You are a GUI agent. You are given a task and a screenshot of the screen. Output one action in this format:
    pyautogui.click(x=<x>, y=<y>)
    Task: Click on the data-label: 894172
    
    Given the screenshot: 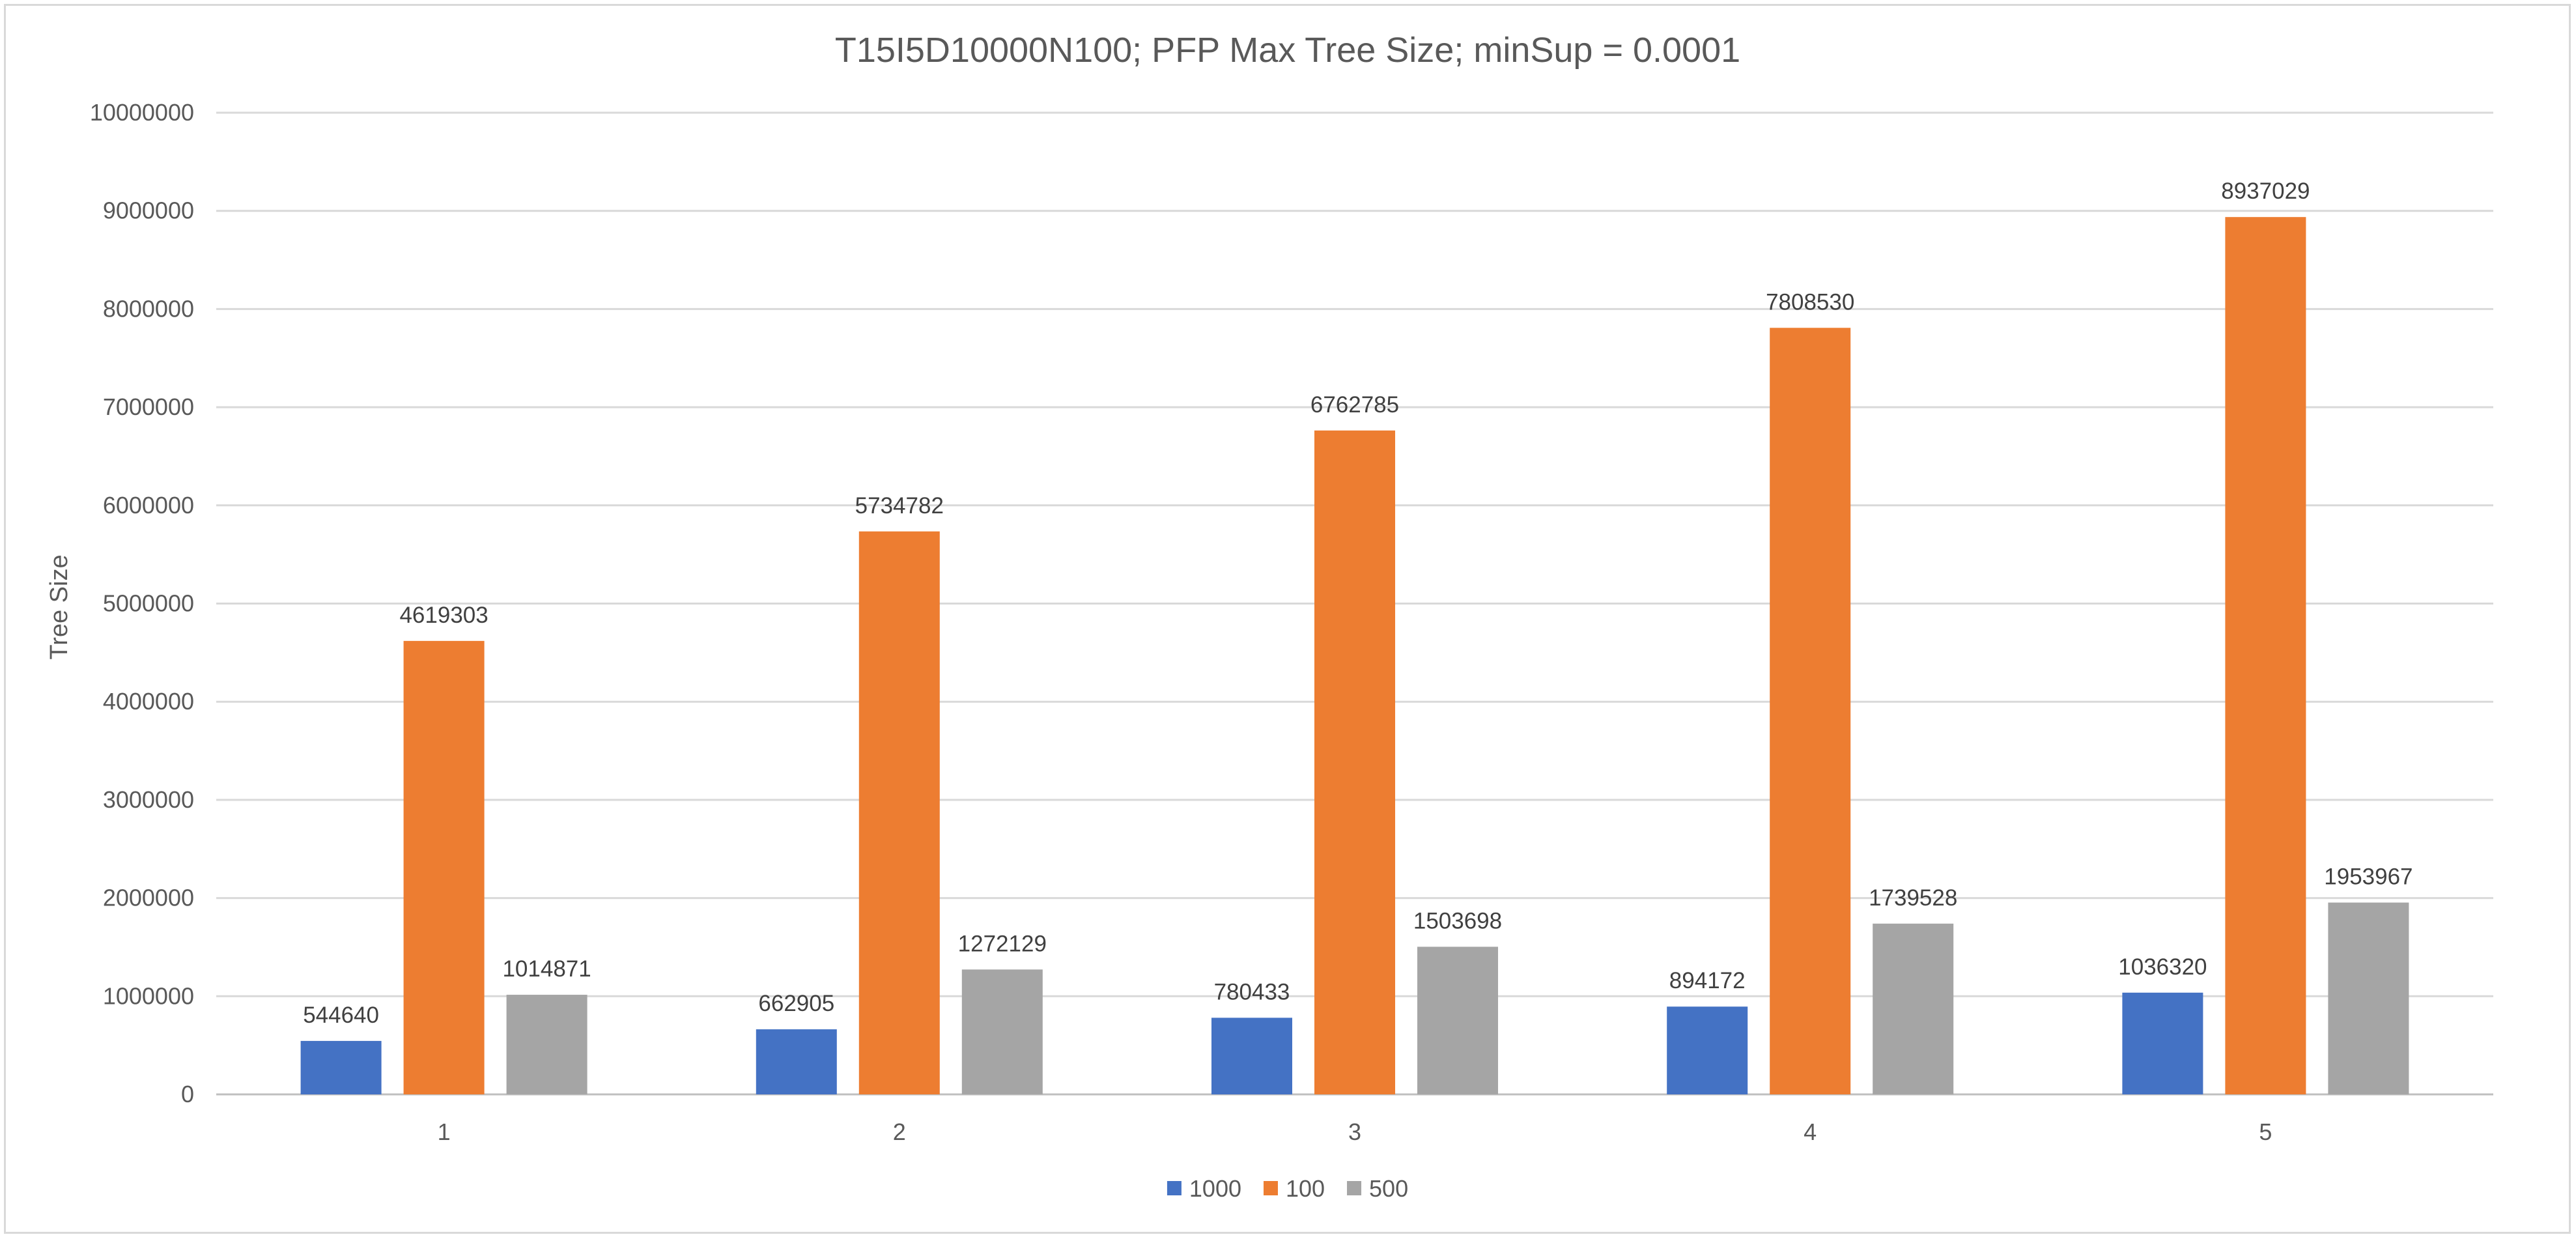 What is the action you would take?
    pyautogui.click(x=1707, y=980)
    